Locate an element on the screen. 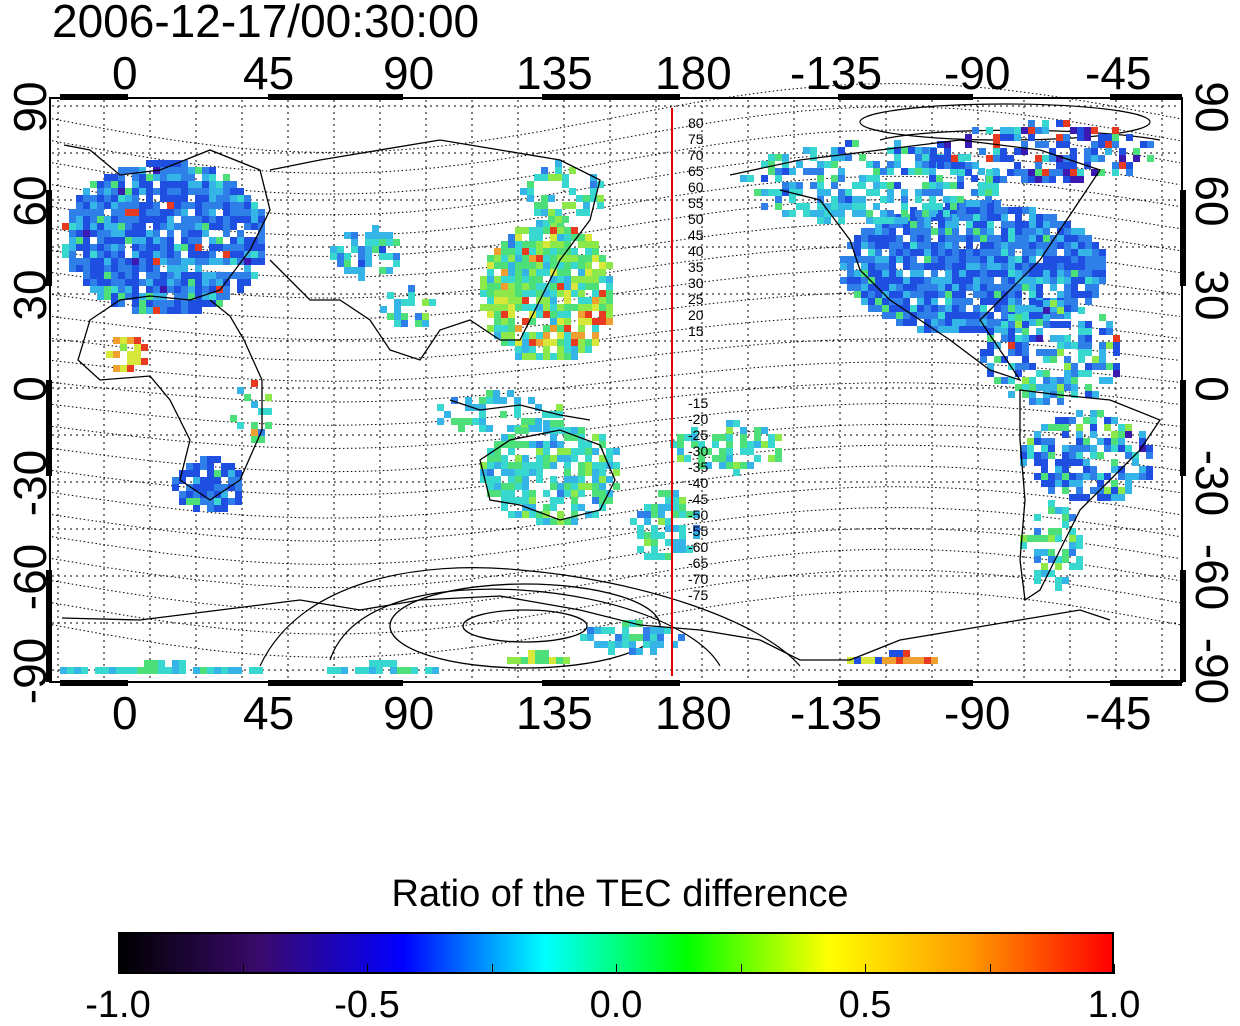 The height and width of the screenshot is (1026, 1240). bottom-lon-tick: 135 is located at coordinates (554, 713).